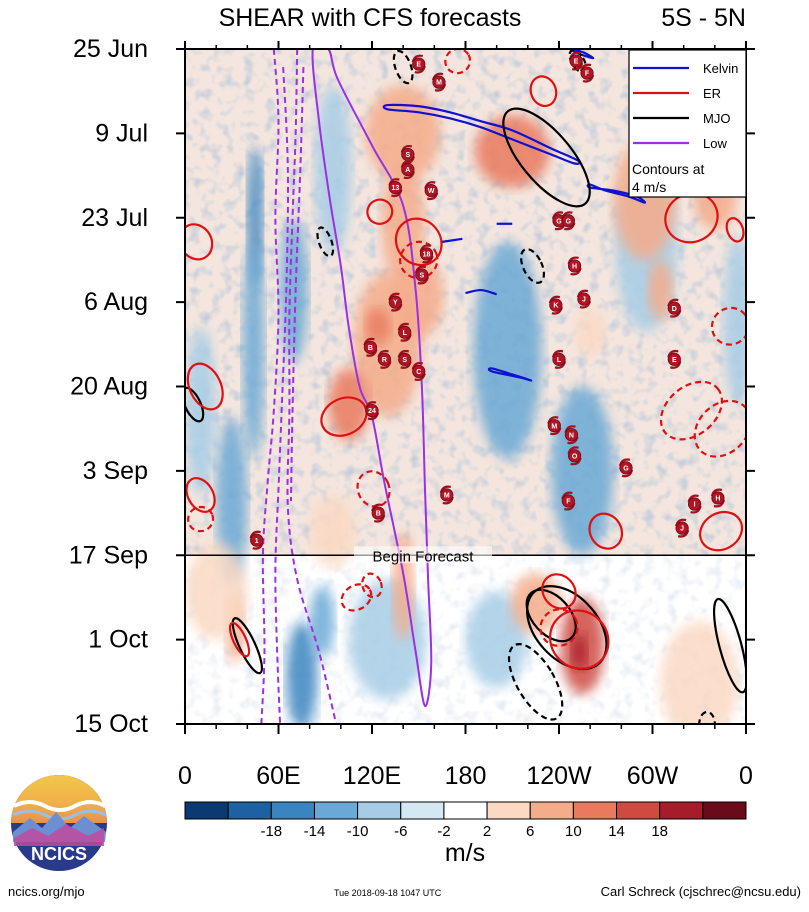  What do you see at coordinates (114, 218) in the screenshot?
I see `y-tick-label: 23 Jul` at bounding box center [114, 218].